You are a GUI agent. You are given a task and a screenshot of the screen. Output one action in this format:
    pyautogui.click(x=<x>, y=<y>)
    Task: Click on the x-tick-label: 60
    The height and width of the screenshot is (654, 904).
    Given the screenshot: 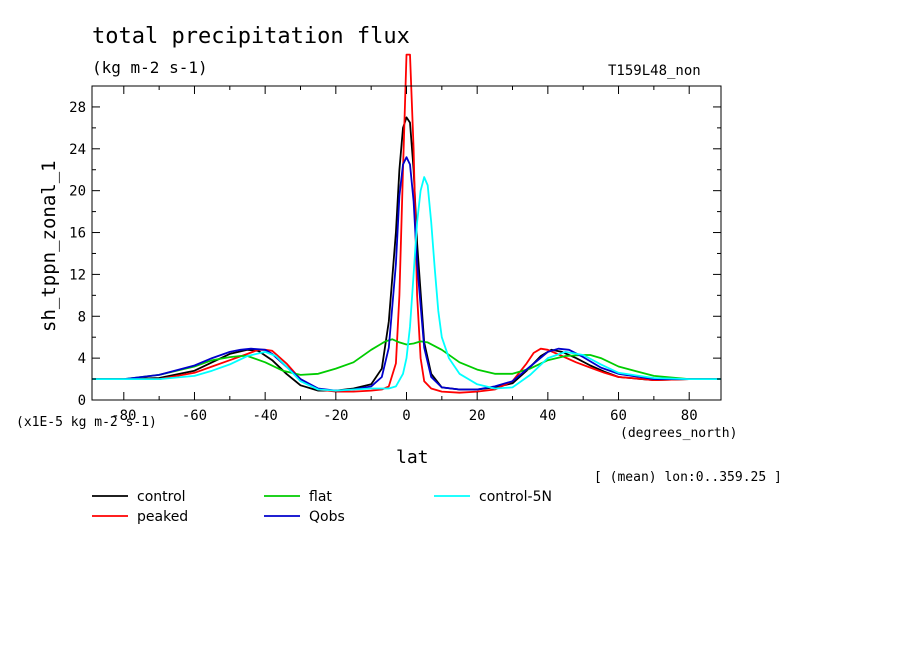 What is the action you would take?
    pyautogui.click(x=618, y=416)
    